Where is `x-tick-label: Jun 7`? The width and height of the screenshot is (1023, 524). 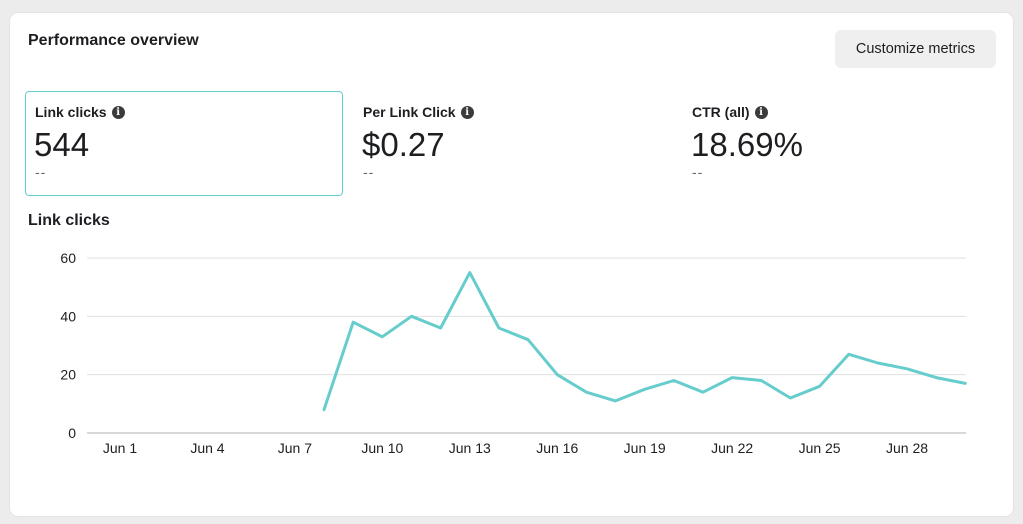
x-tick-label: Jun 7 is located at coordinates (295, 448).